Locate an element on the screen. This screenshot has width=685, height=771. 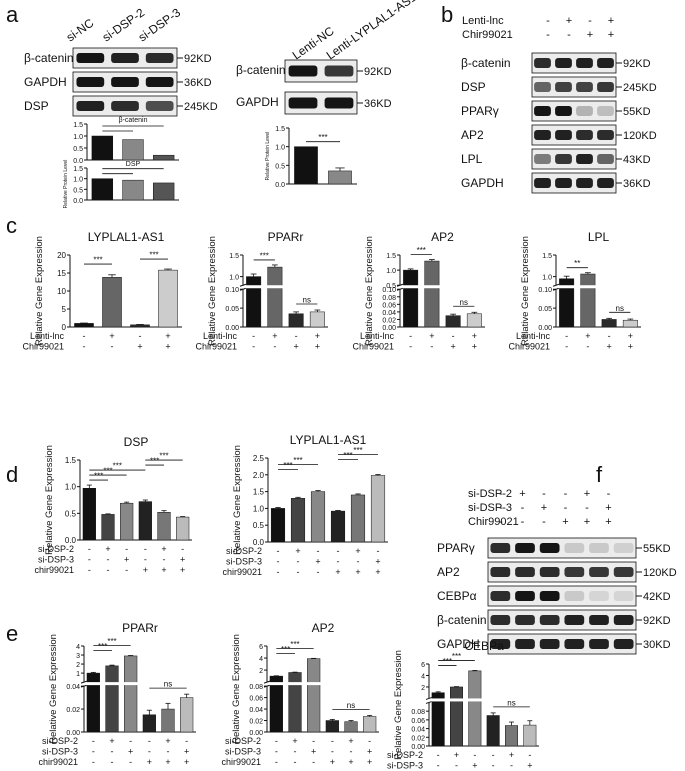
treatment-label: si-DSP-2 is located at coordinates (56, 549).